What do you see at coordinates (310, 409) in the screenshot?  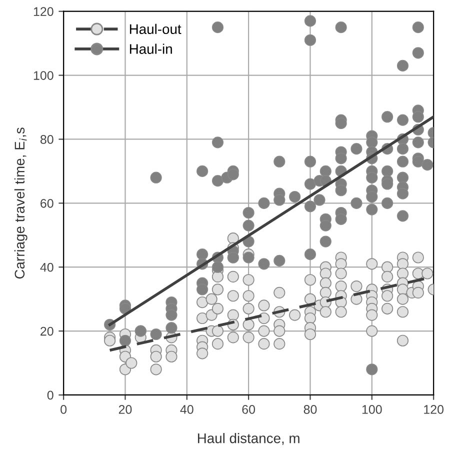 I see `x-tick-label: 80` at bounding box center [310, 409].